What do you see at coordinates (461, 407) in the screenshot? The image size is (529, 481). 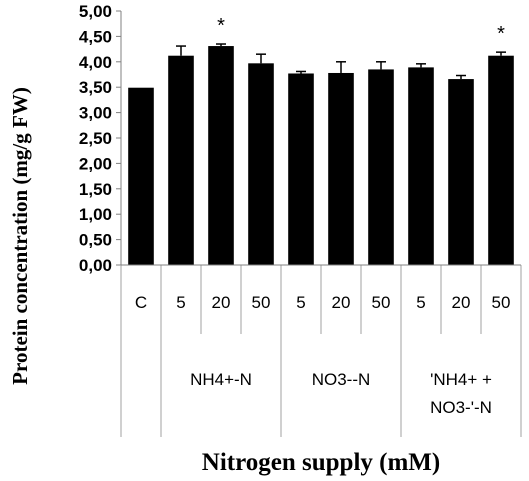 I see `group-label: NO3-'-N` at bounding box center [461, 407].